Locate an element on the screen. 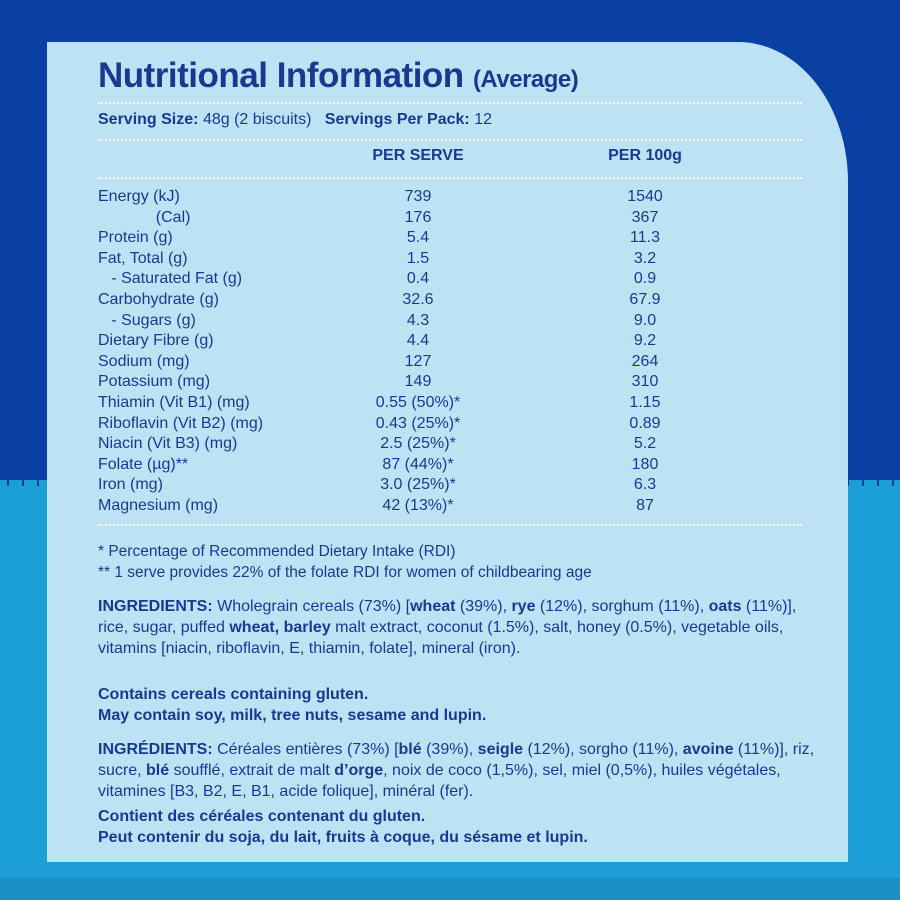 The width and height of the screenshot is (900, 900). value-per-100g: 0.89 is located at coordinates (645, 423).